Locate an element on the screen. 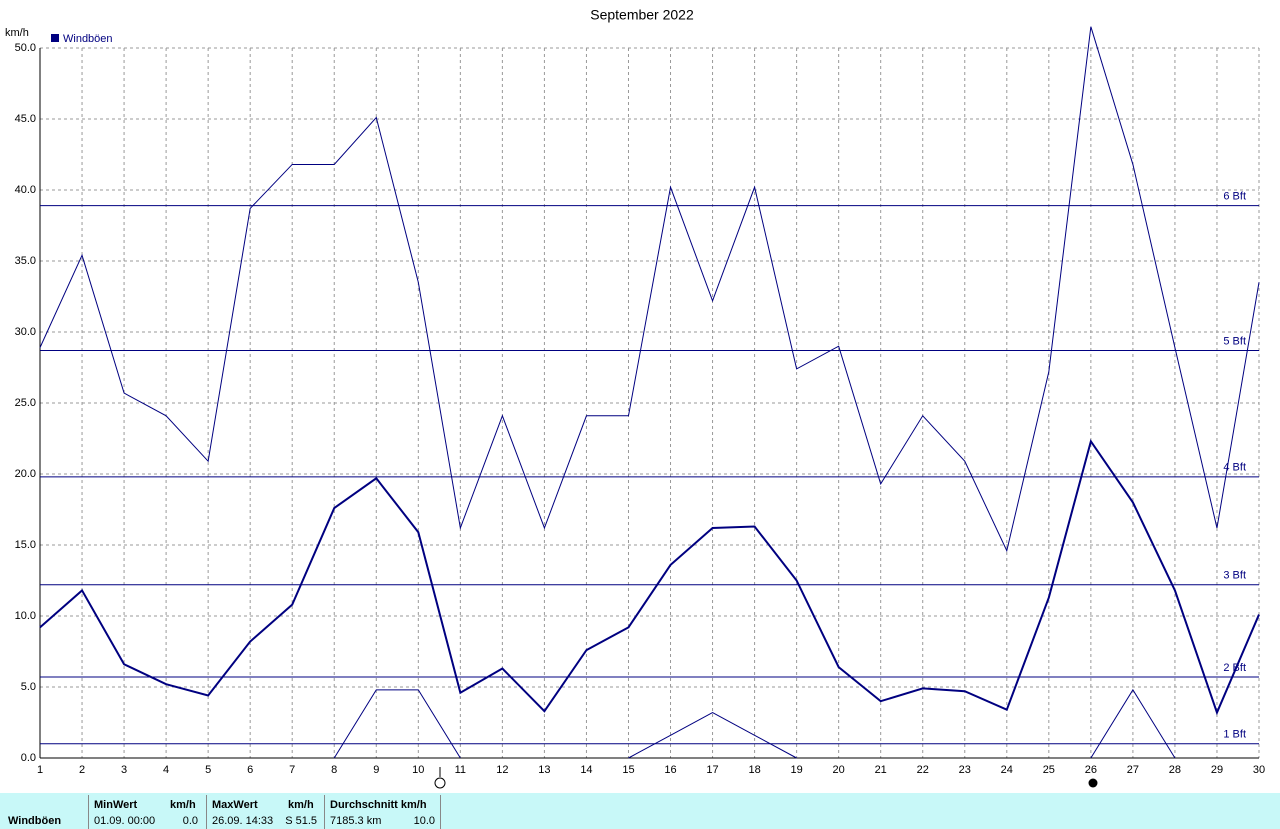 Image resolution: width=1280 pixels, height=829 pixels. max-header: MaxWert is located at coordinates (235, 805).